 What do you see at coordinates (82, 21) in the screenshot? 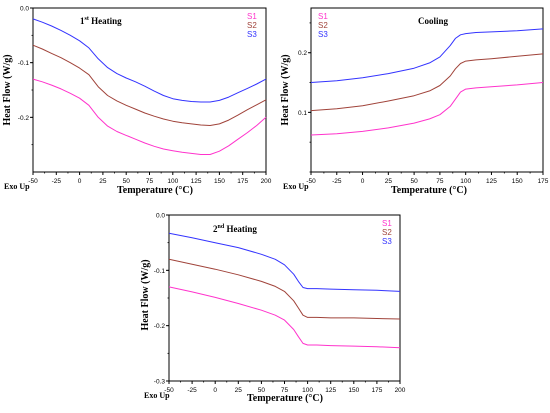
I see `title-main: 1` at bounding box center [82, 21].